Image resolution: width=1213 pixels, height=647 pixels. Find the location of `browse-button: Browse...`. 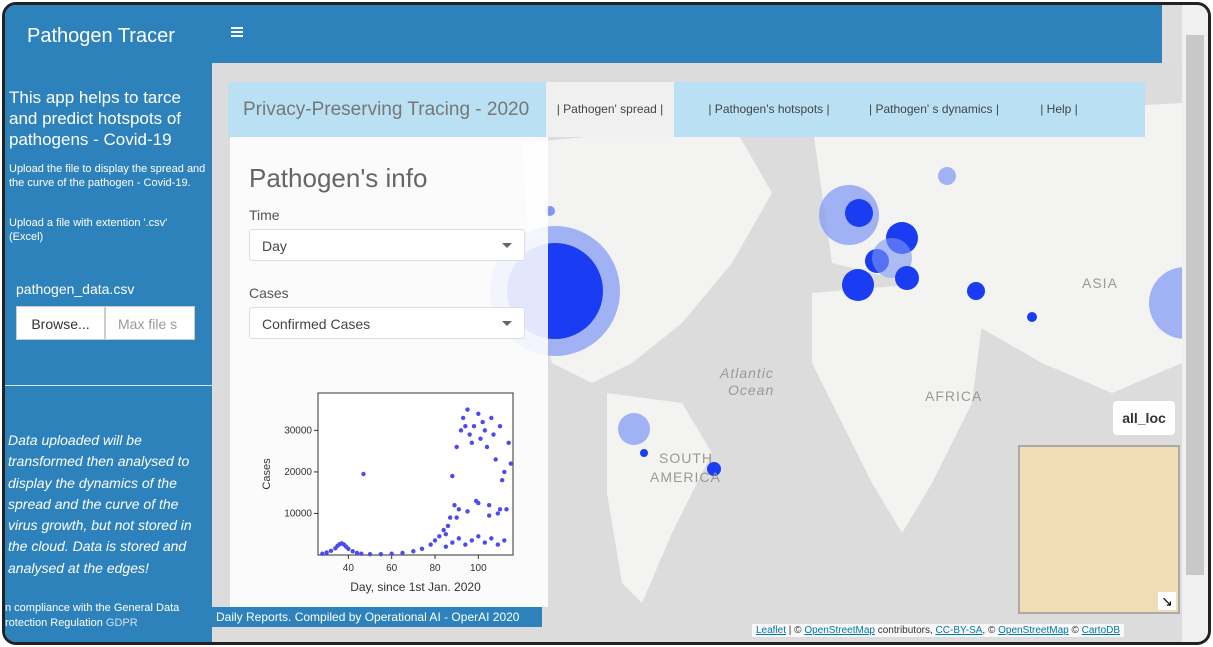

browse-button: Browse... is located at coordinates (60, 323).